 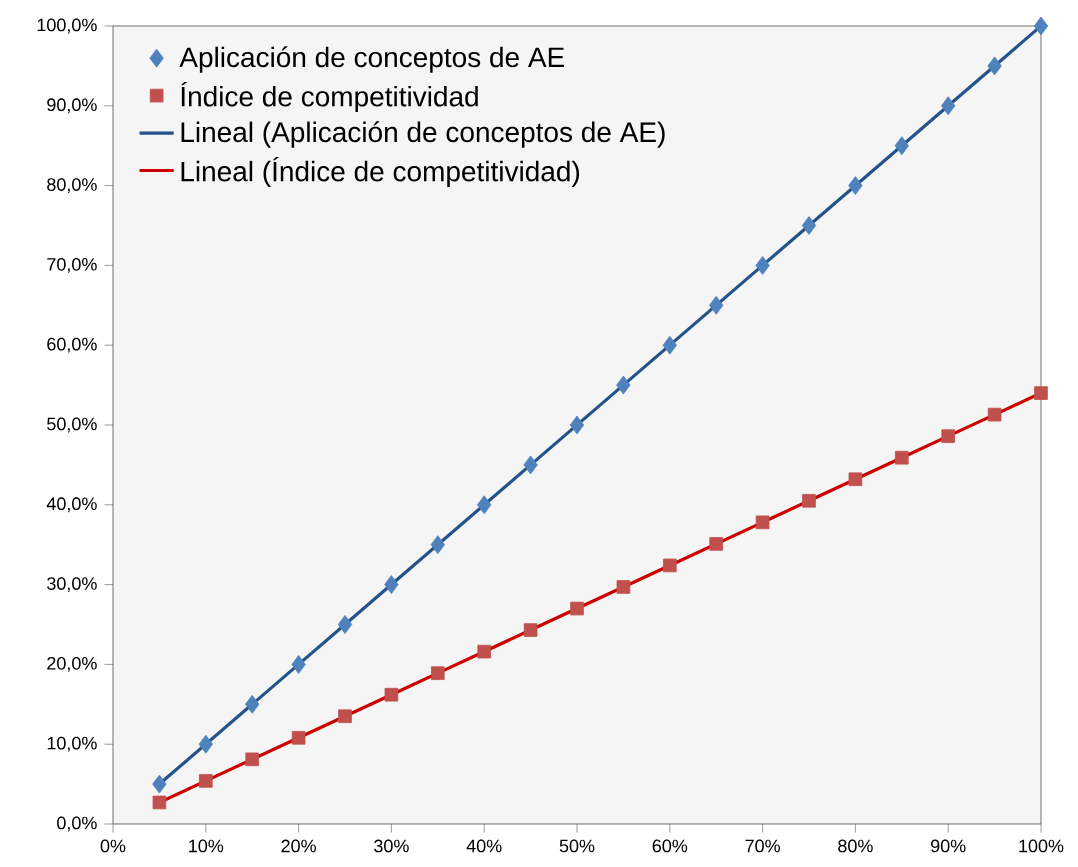 I want to click on legend-label: Lineal (Índice de competitividad), so click(x=380, y=171).